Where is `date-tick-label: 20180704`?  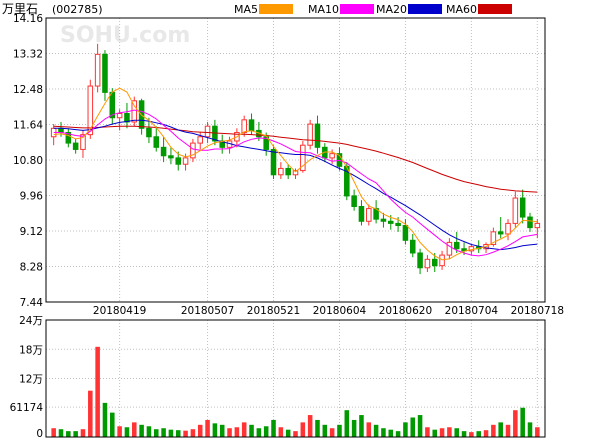
date-tick-label: 20180704 is located at coordinates (472, 311).